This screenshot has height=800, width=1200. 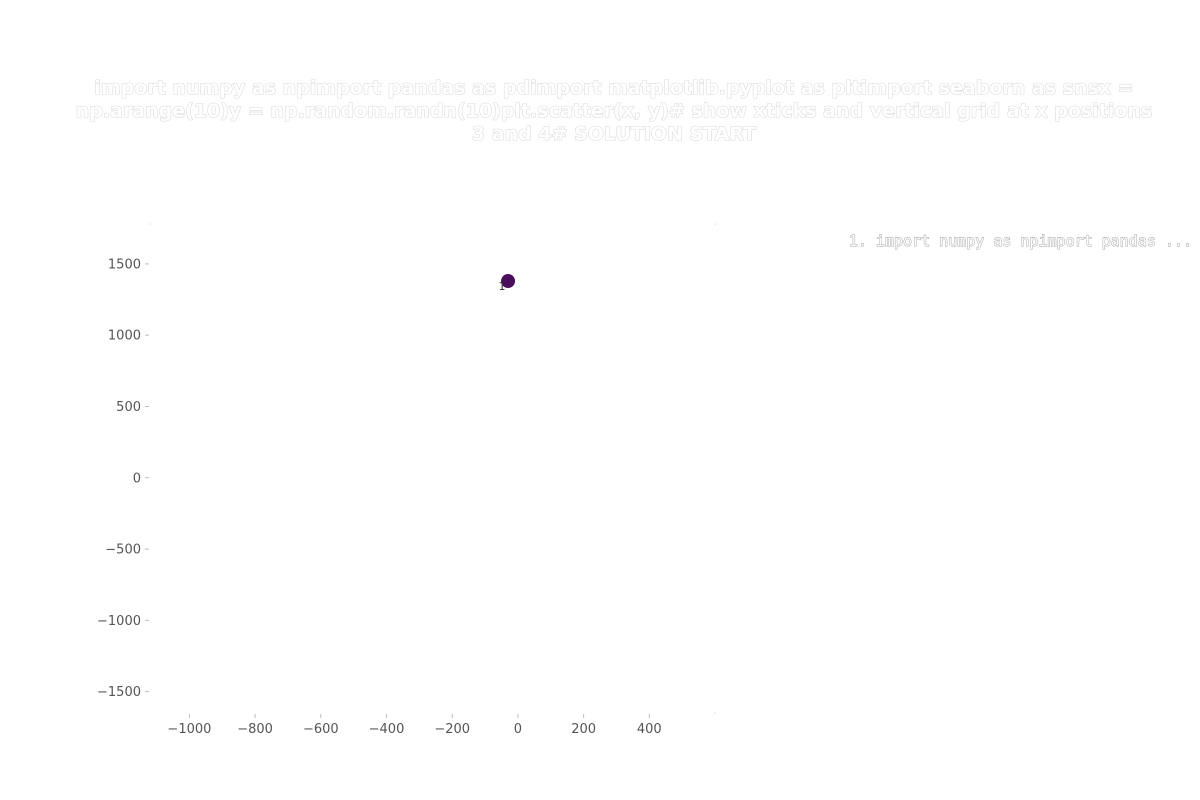 What do you see at coordinates (614, 134) in the screenshot?
I see `chart-title-line-3: 3 and 4# SOLUTION START` at bounding box center [614, 134].